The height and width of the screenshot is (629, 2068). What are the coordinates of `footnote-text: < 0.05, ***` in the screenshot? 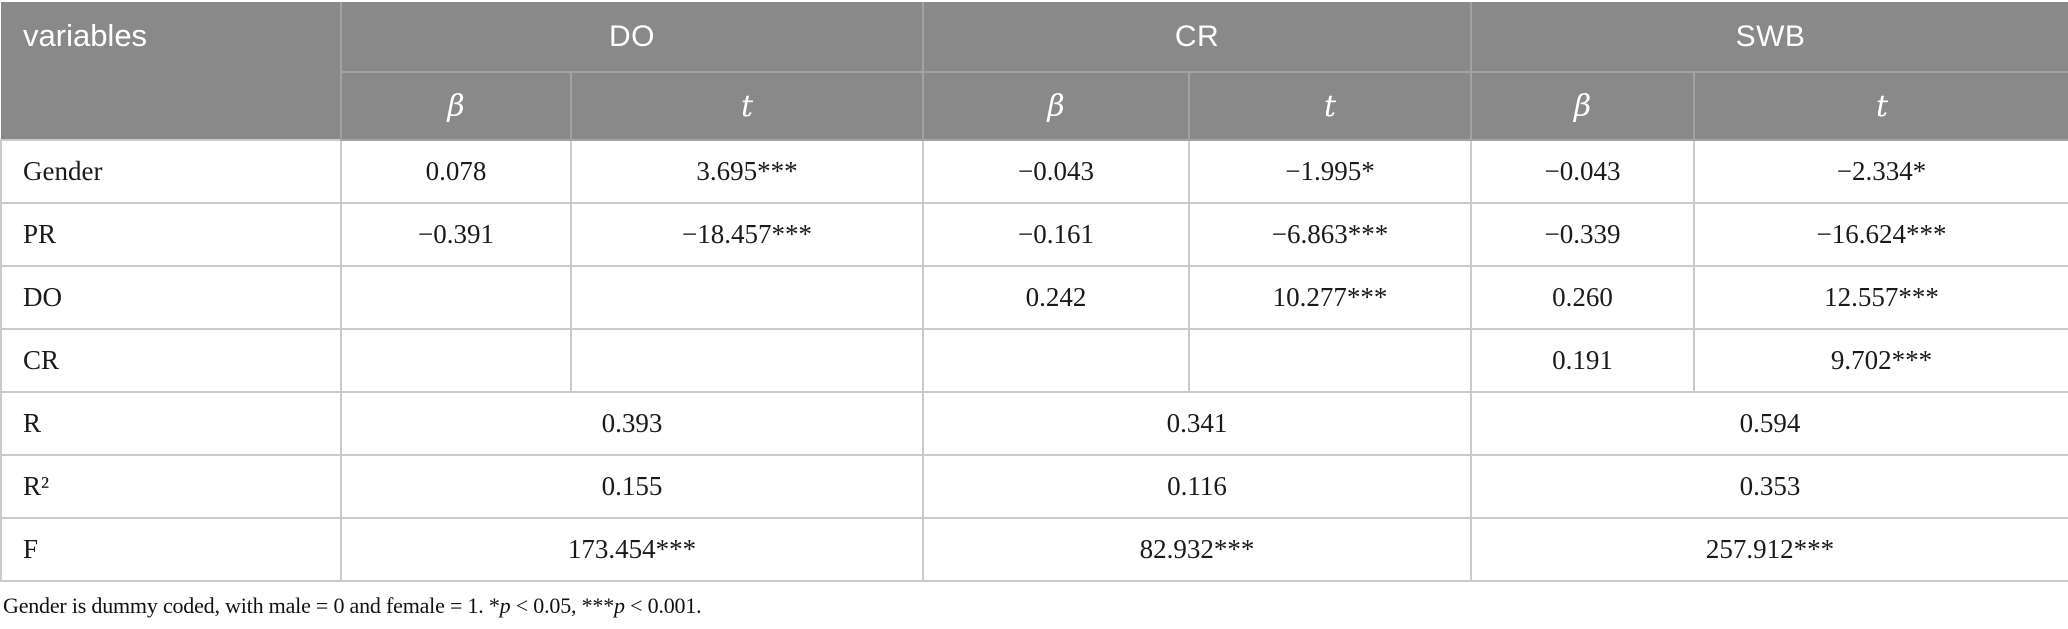 It's located at (562, 605).